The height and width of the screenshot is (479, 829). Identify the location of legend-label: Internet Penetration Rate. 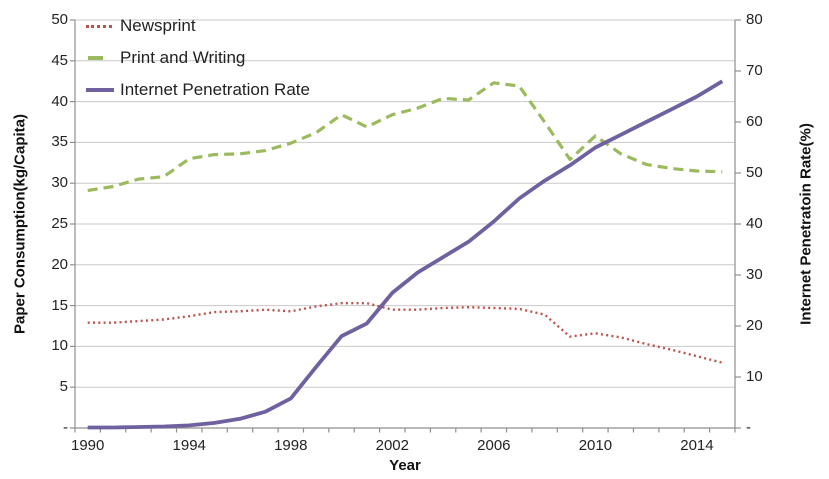
(215, 89).